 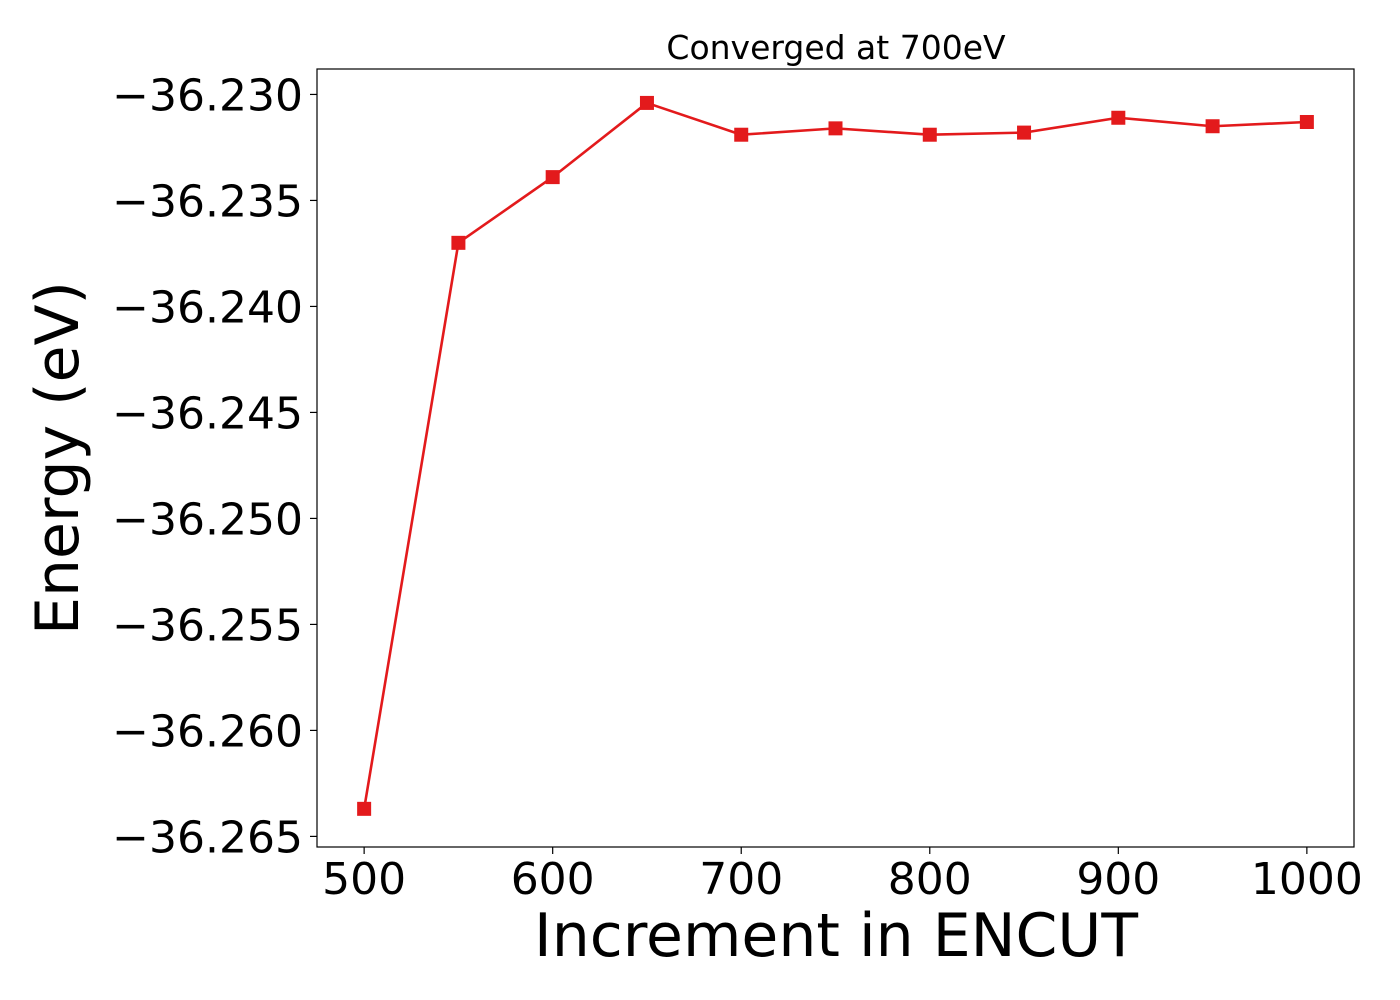 What do you see at coordinates (1307, 879) in the screenshot?
I see `x-tick-label: 1000` at bounding box center [1307, 879].